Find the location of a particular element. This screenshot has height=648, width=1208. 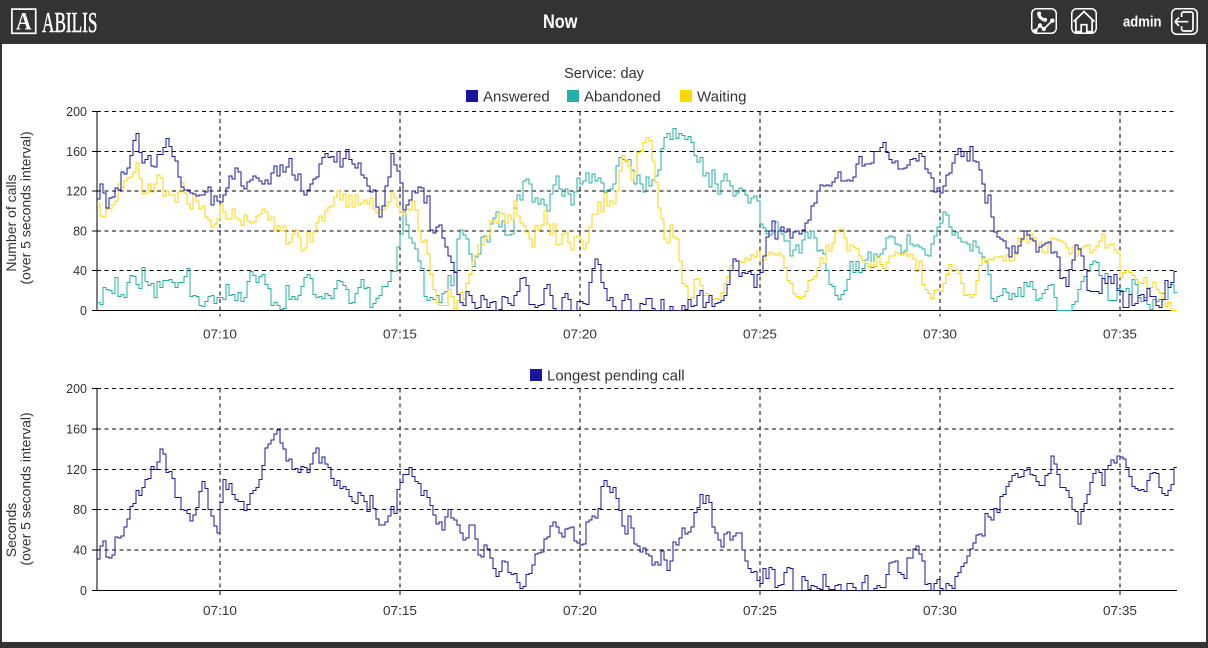

svg-text: Abandoned is located at coordinates (622, 97).